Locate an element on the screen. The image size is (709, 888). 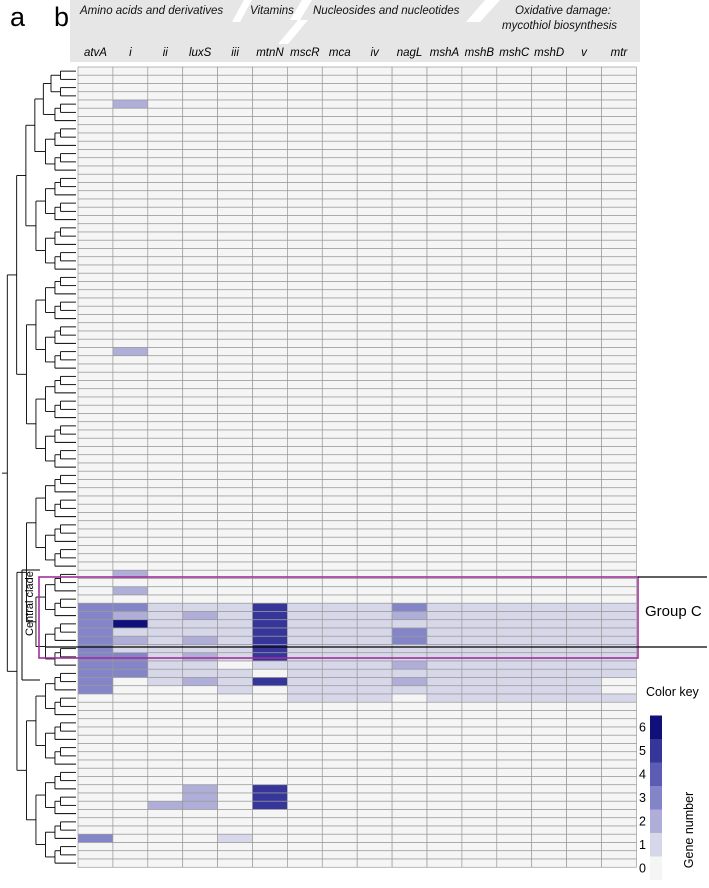
cell-r10-atvA is located at coordinates (95, 154).